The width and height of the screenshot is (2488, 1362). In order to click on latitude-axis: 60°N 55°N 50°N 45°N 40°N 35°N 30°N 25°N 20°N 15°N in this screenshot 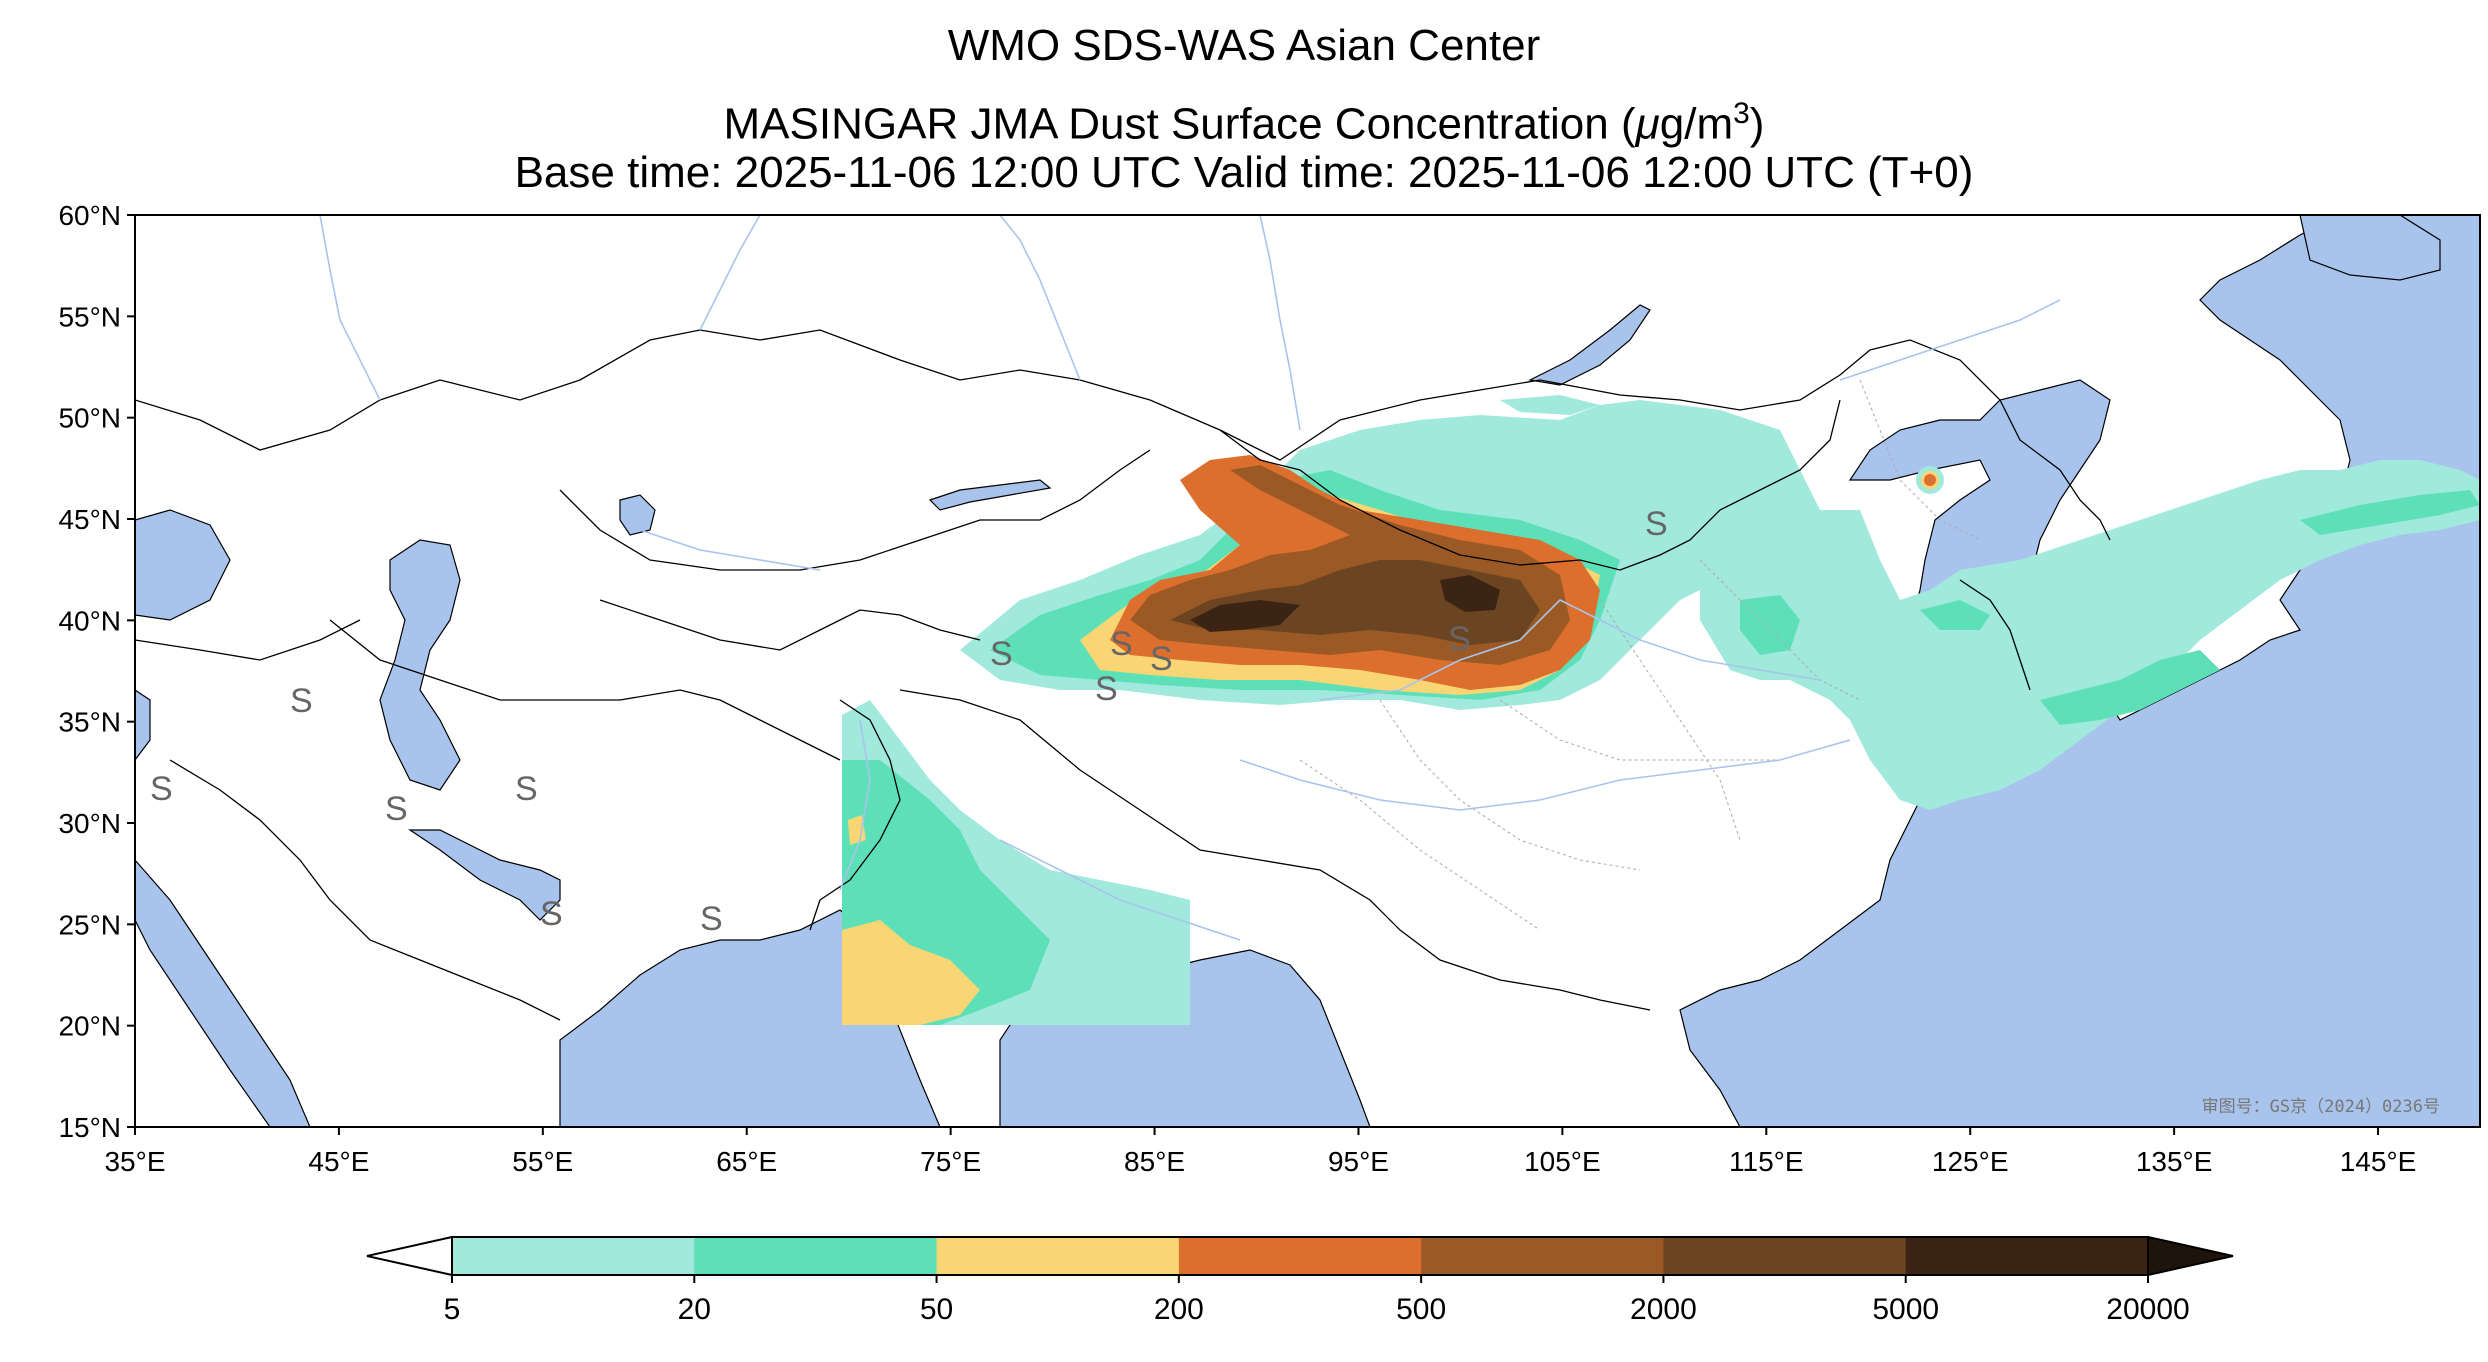, I will do `click(96, 671)`.